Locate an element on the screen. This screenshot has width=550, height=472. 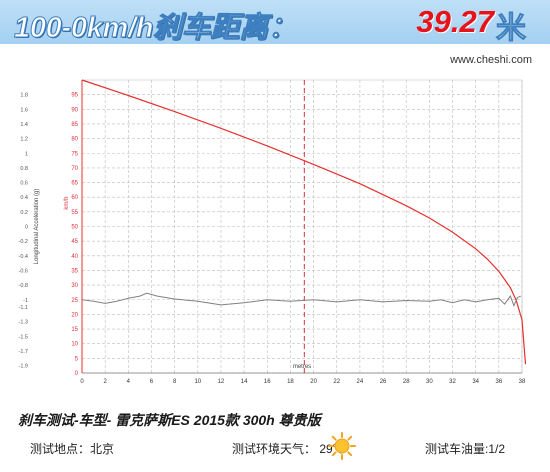
x-axis-ticks: 0 2 4 6 8 10 12 14 16 18 20 22 24 26 28 30 32 34 36 38 is located at coordinates (303, 382).